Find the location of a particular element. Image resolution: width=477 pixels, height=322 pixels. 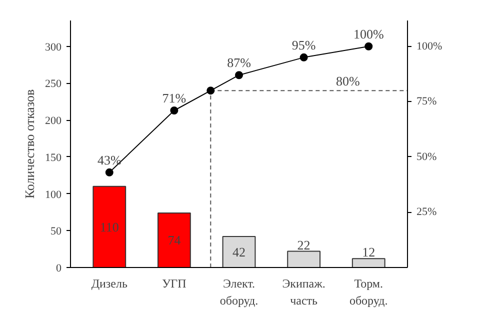

y-tick-label: 300 is located at coordinates (53, 47).